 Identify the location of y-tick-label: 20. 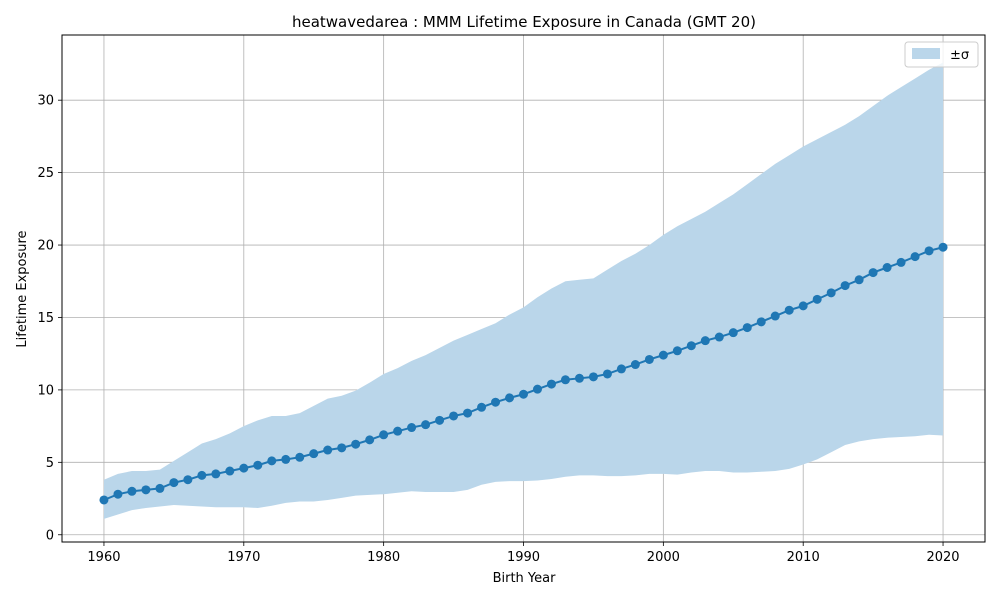
(45, 246).